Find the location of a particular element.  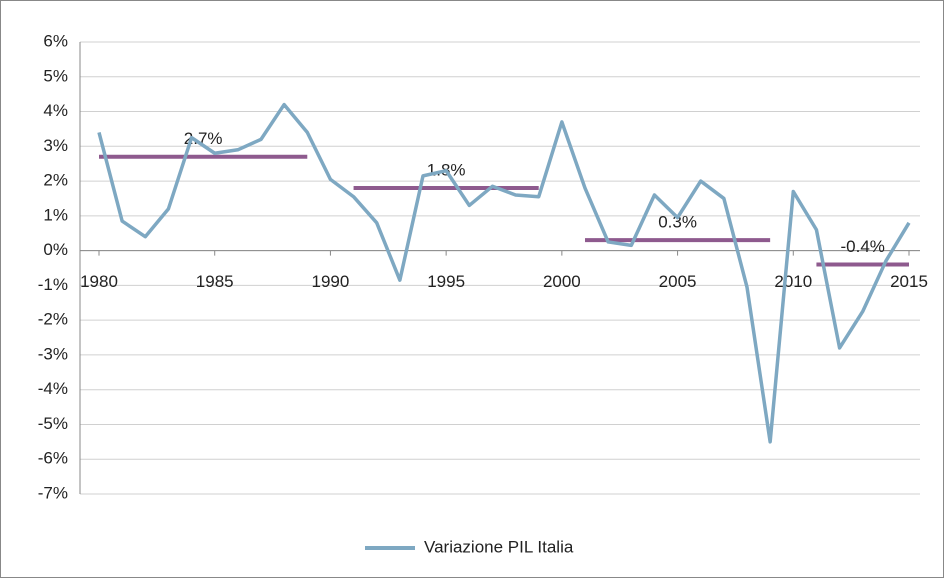

y-tick-label: 0% is located at coordinates (55, 249).